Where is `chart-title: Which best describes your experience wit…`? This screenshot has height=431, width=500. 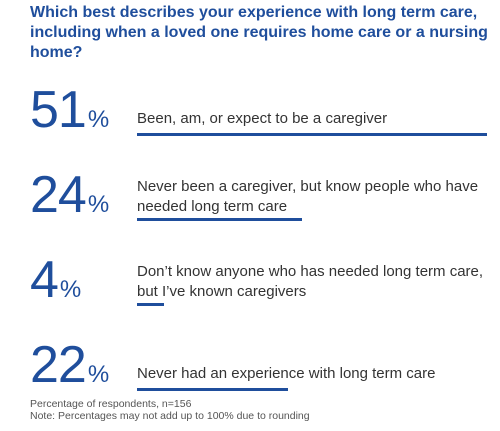 chart-title: Which best describes your experience wit… is located at coordinates (259, 32).